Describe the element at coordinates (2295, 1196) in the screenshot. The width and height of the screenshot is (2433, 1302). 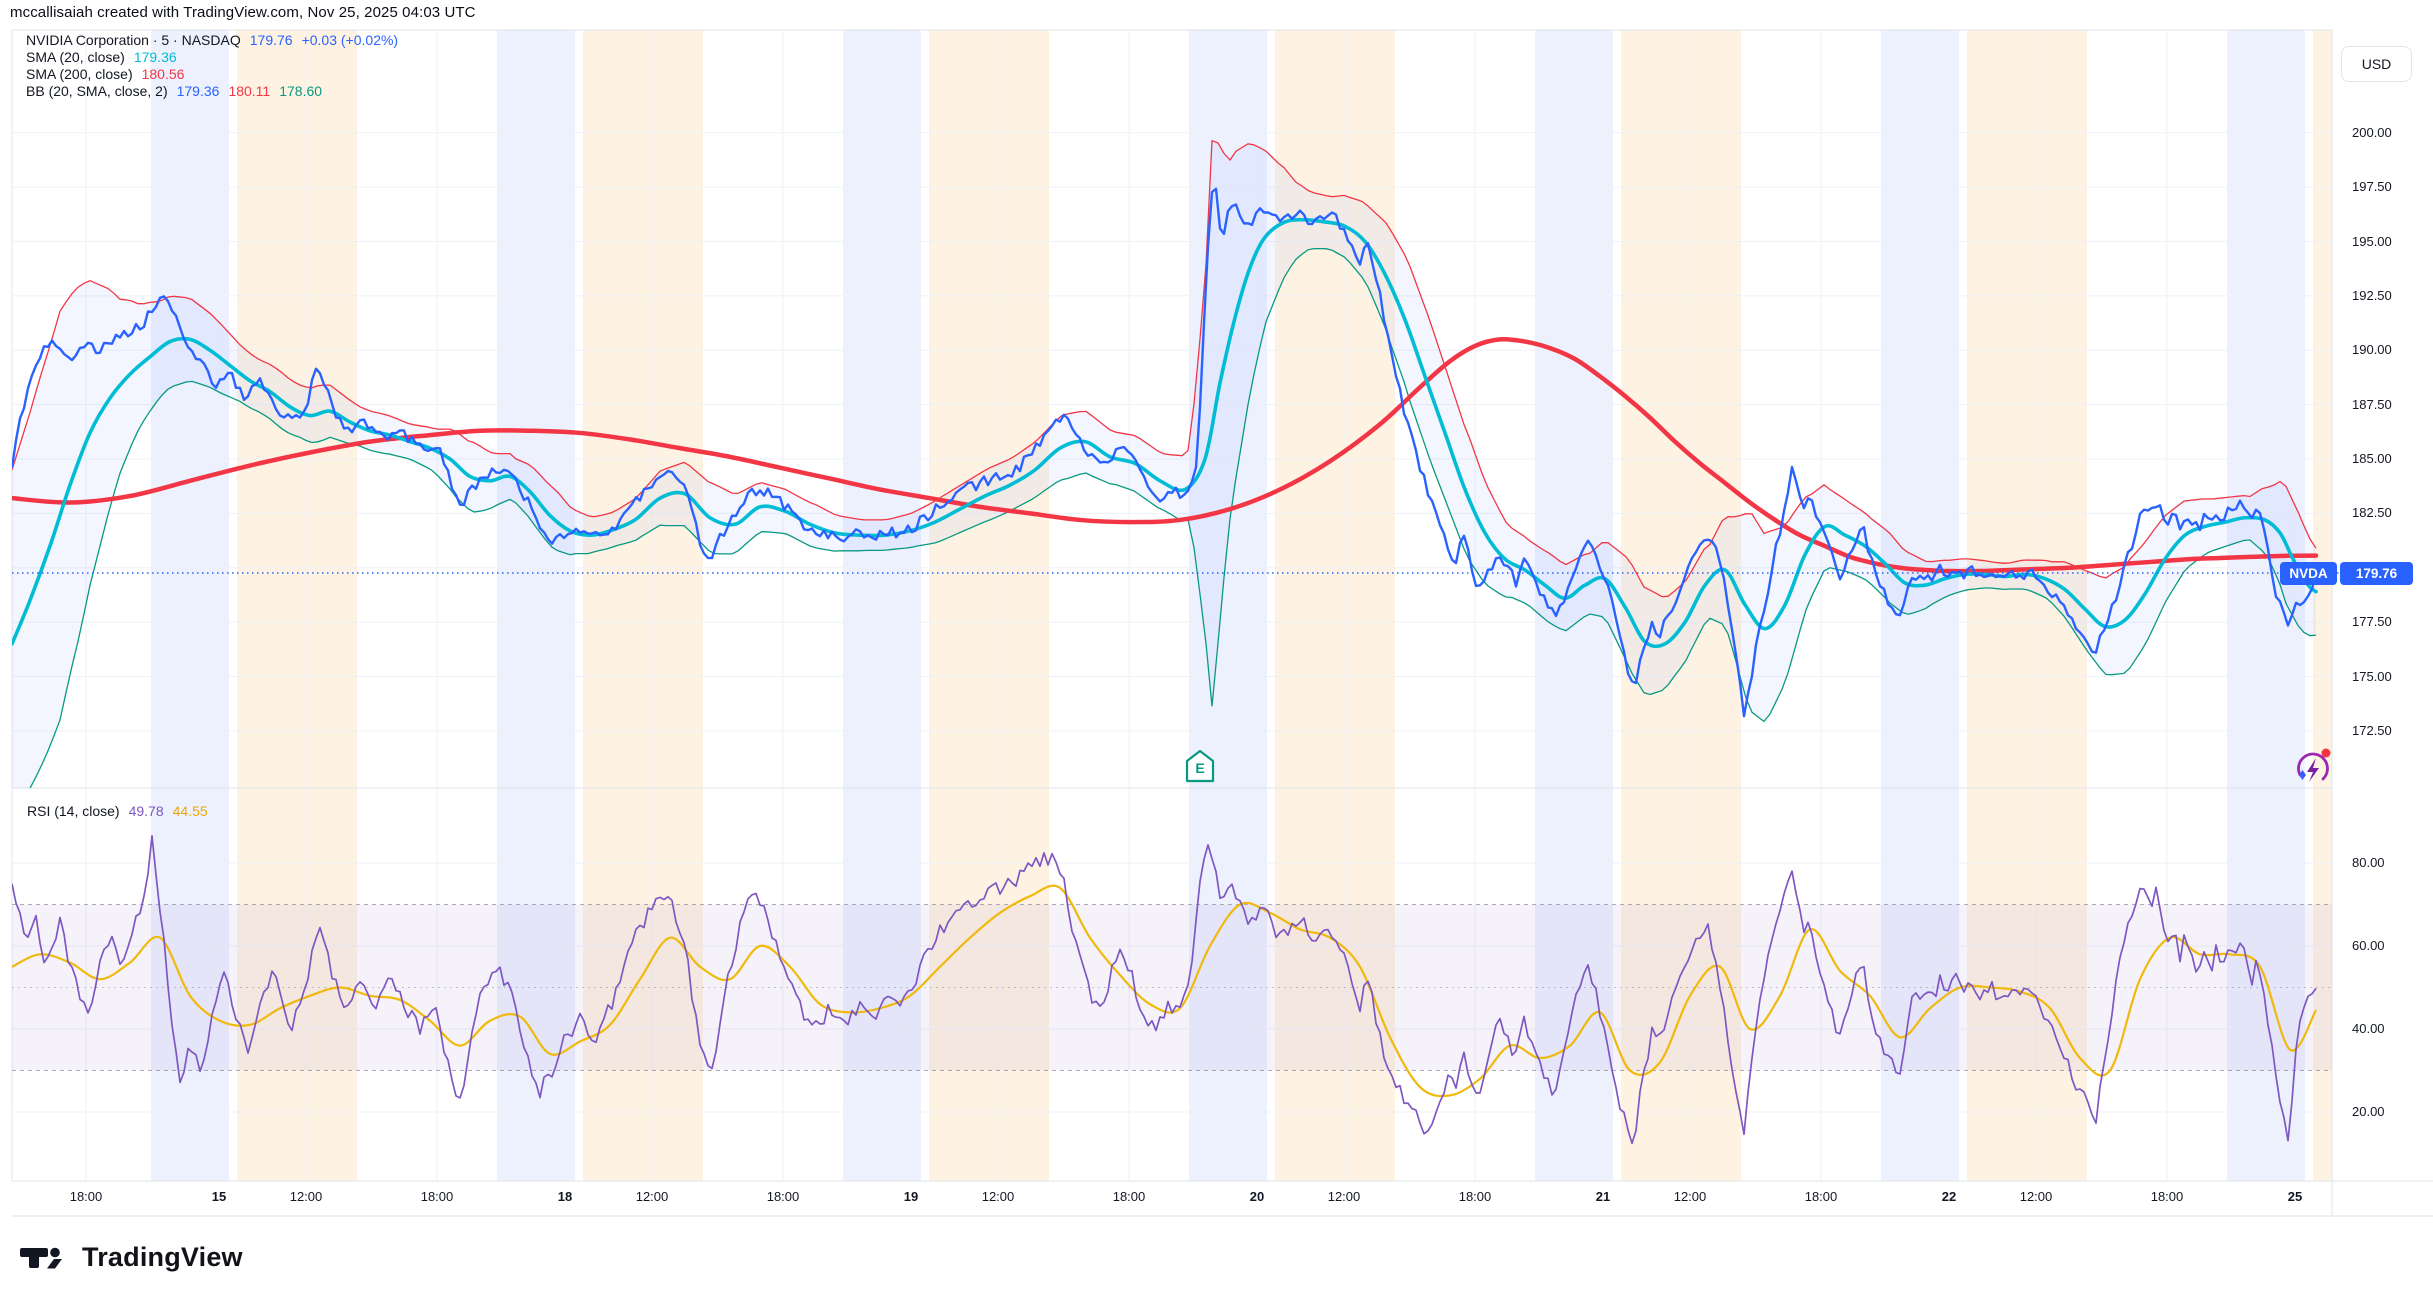
I see `time-tick-label: 25` at that location.